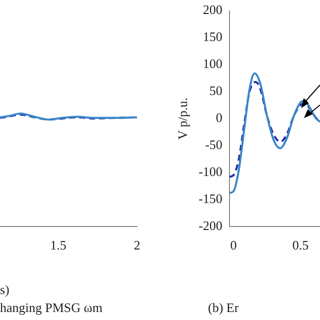  What do you see at coordinates (51, 308) in the screenshot?
I see `text: hanging PMSG ωm` at bounding box center [51, 308].